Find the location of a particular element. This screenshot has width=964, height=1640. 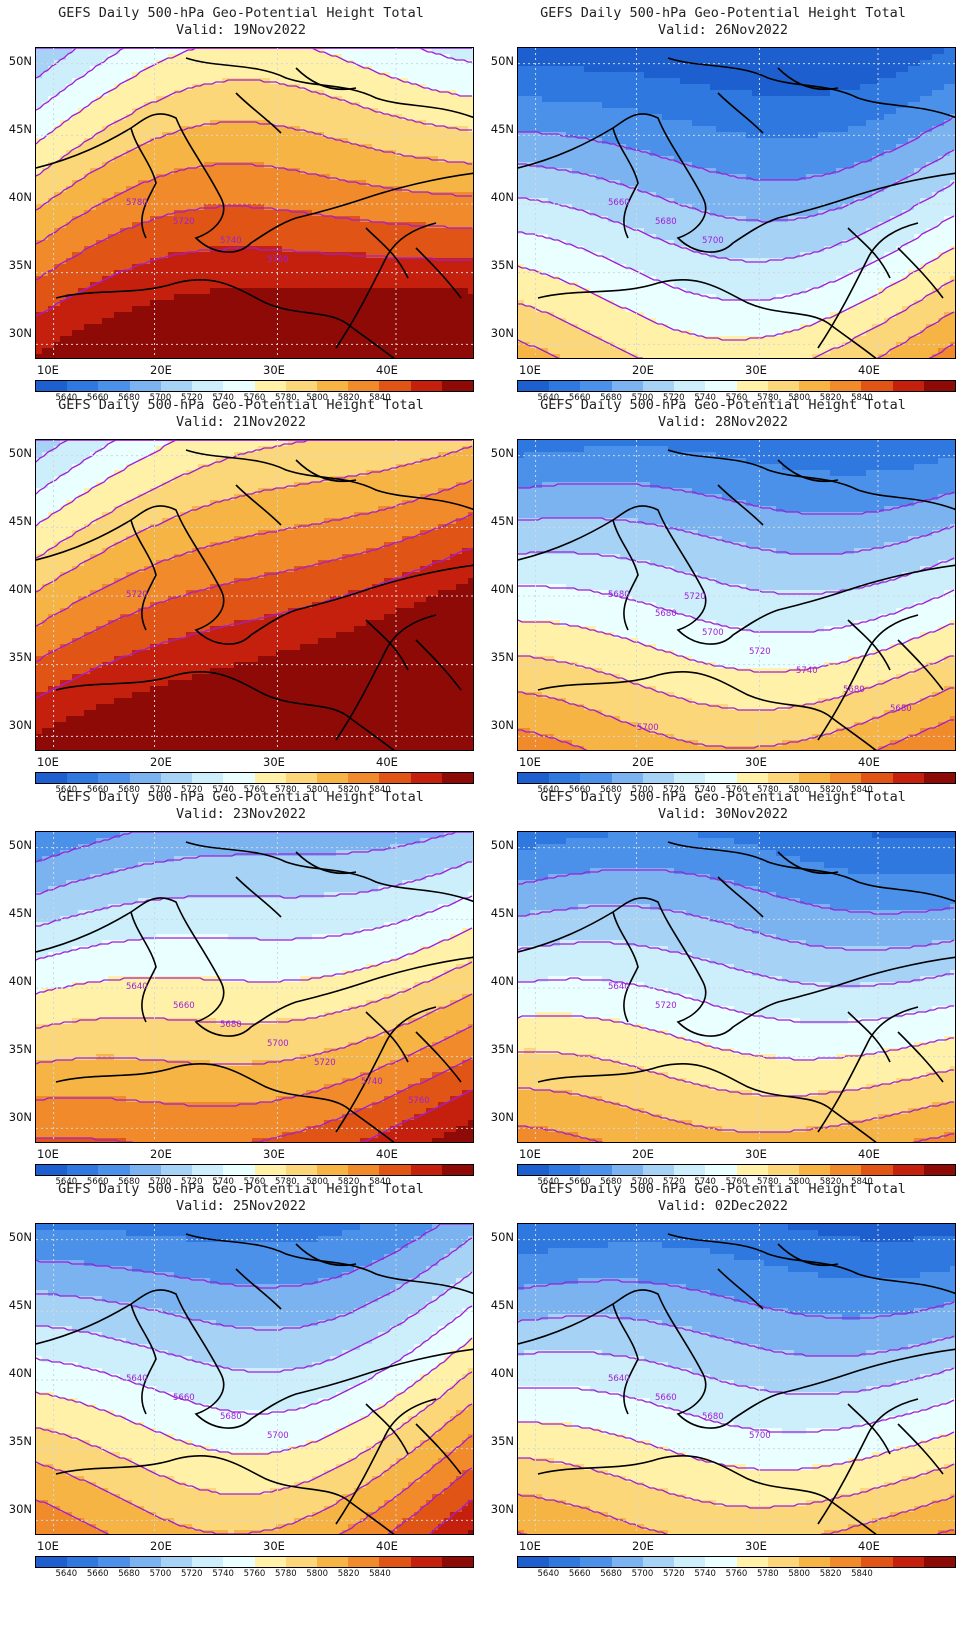

contour-label: 5680 is located at coordinates (854, 690).